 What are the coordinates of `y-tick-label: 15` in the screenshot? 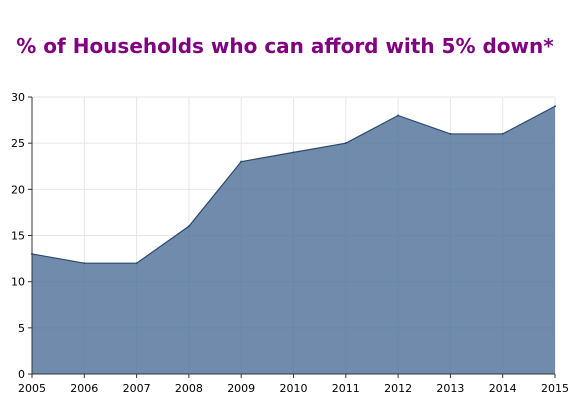 It's located at (18, 236).